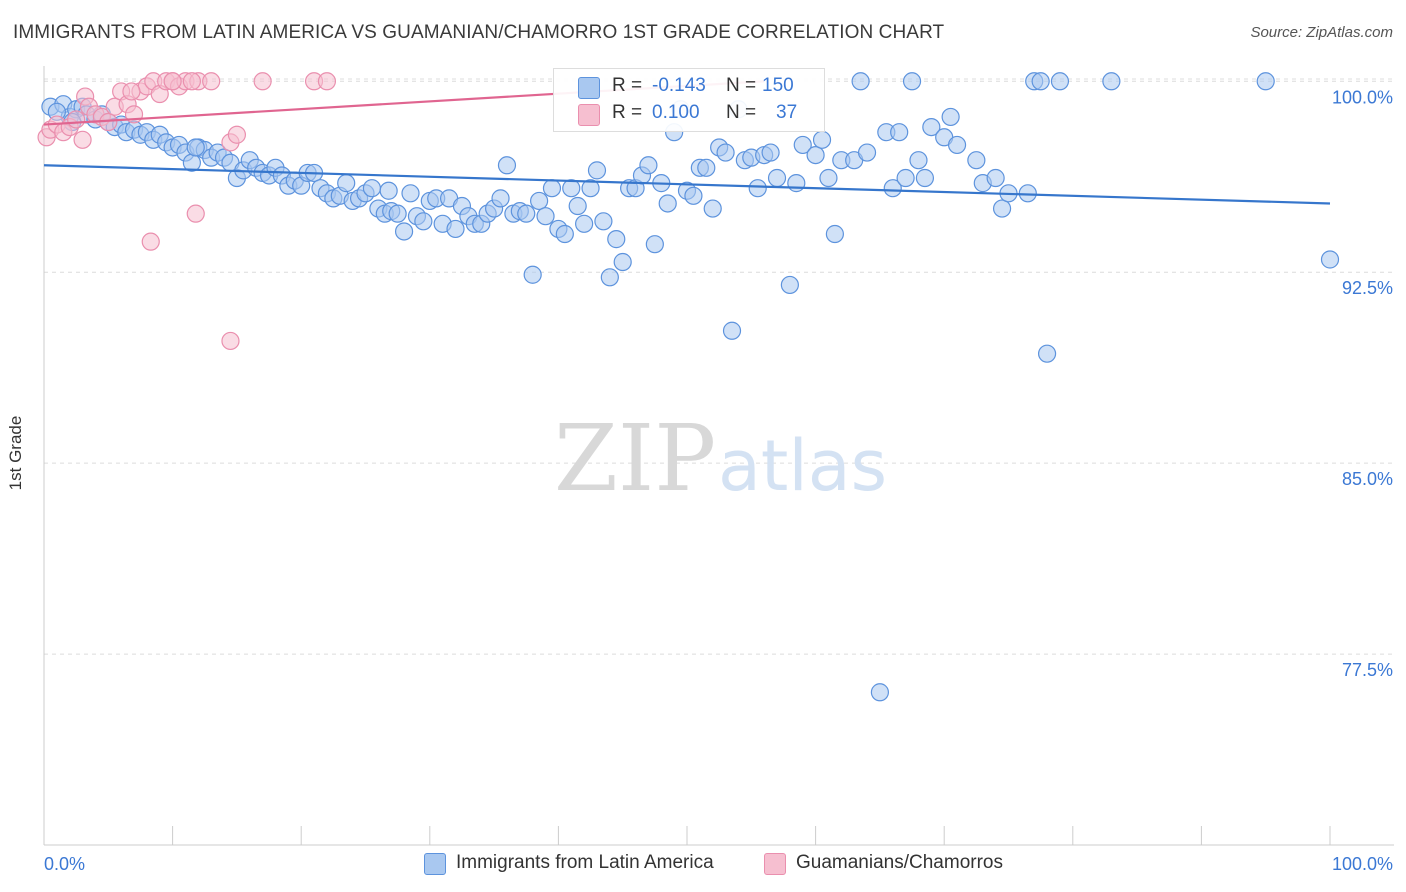  What do you see at coordinates (802, 466) in the screenshot?
I see `watermark-atlas: atlas` at bounding box center [802, 466].